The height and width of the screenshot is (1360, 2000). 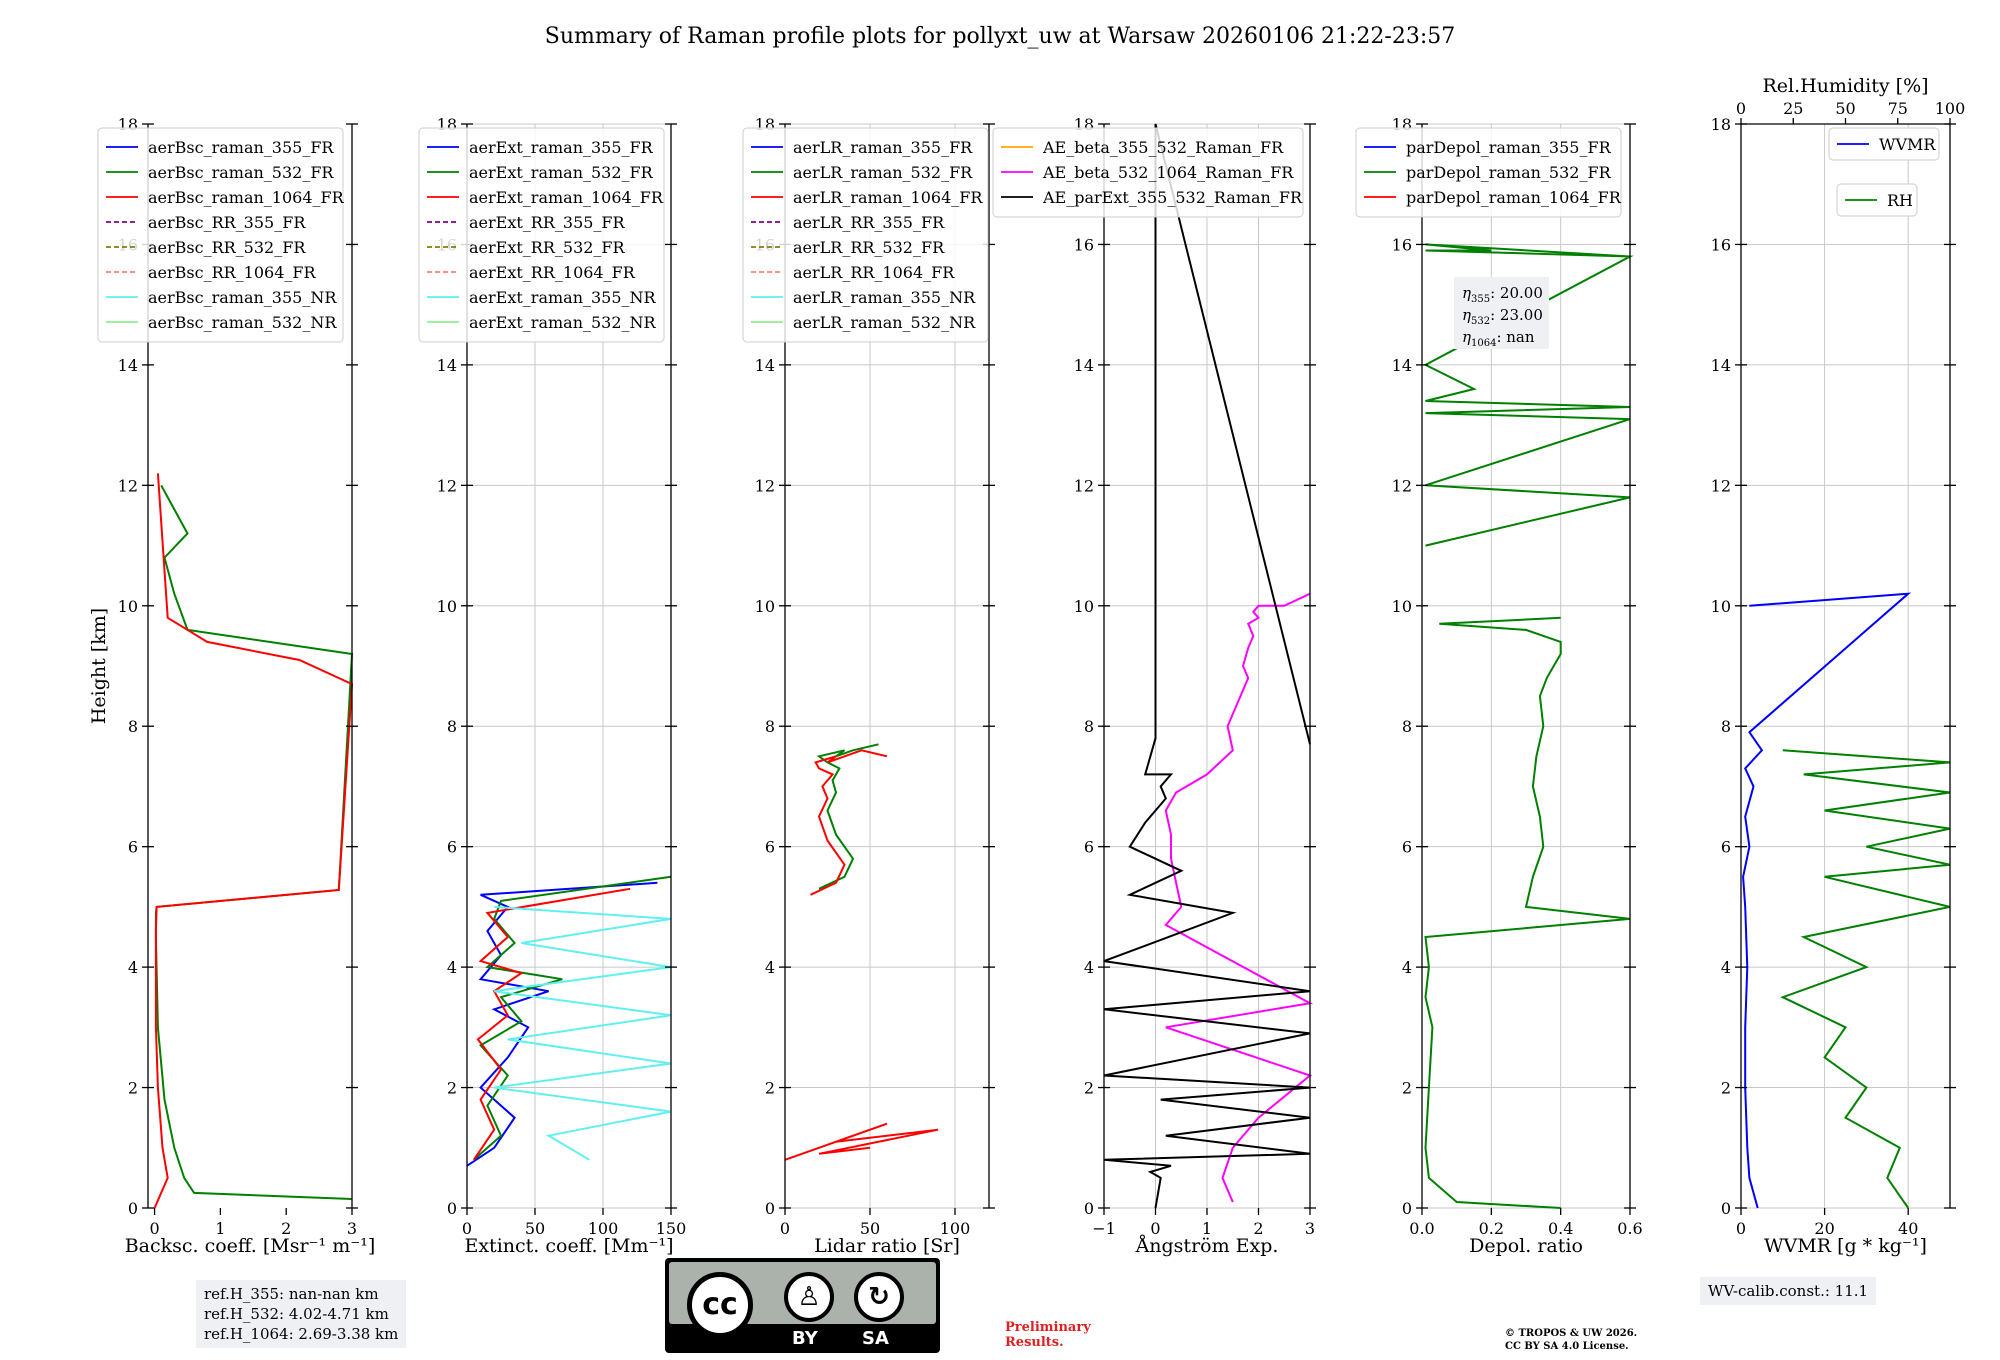 What do you see at coordinates (1104, 1228) in the screenshot?
I see `x-tick-label: −1` at bounding box center [1104, 1228].